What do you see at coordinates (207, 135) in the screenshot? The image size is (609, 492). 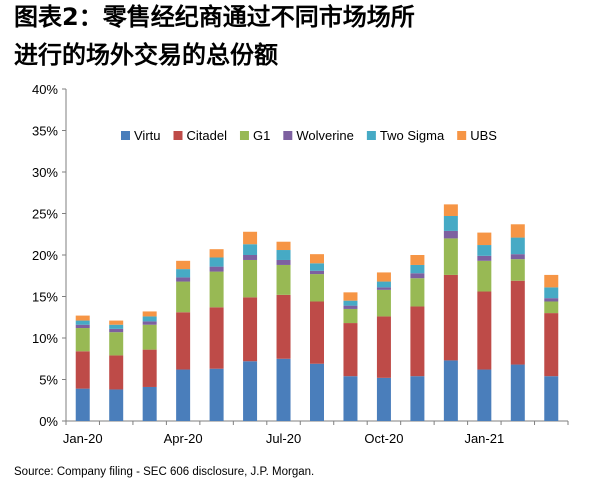 I see `legend-label: Citadel` at bounding box center [207, 135].